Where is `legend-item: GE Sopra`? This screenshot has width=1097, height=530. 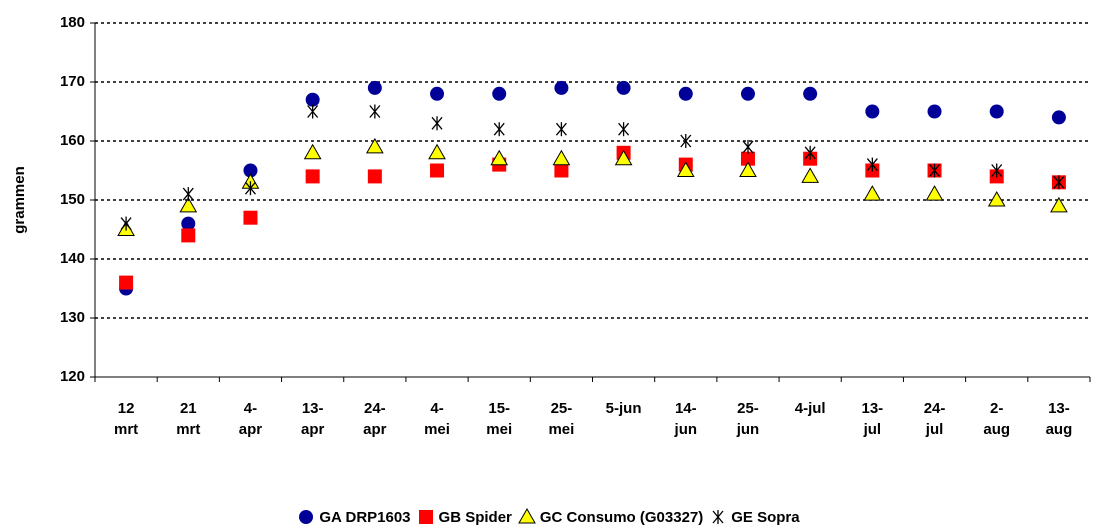
legend-item: GE Sopra is located at coordinates (754, 517).